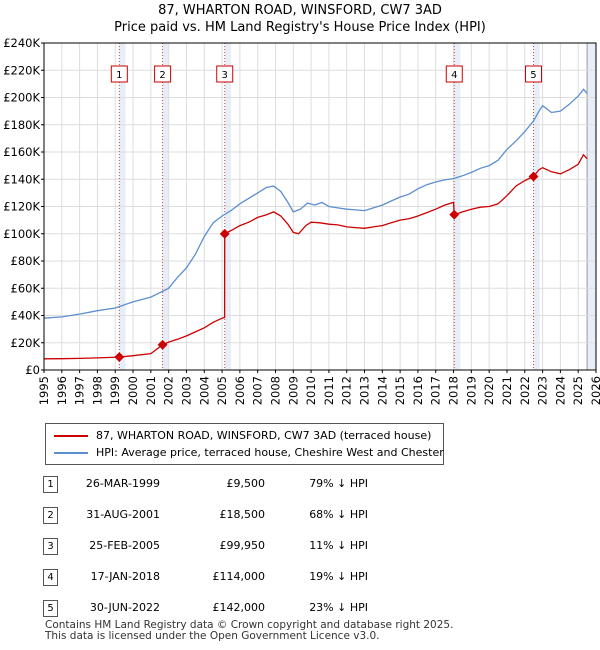  I want to click on x-tick-label: 2014, so click(382, 390).